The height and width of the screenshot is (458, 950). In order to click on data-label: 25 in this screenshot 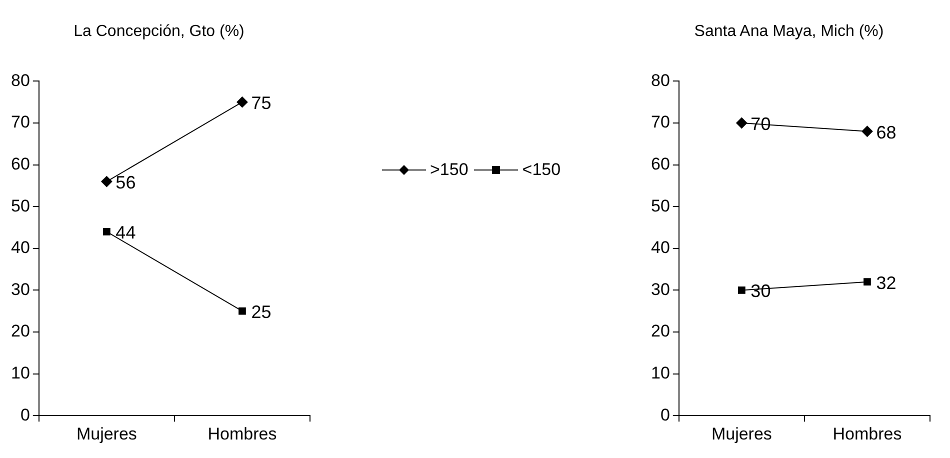, I will do `click(261, 312)`.